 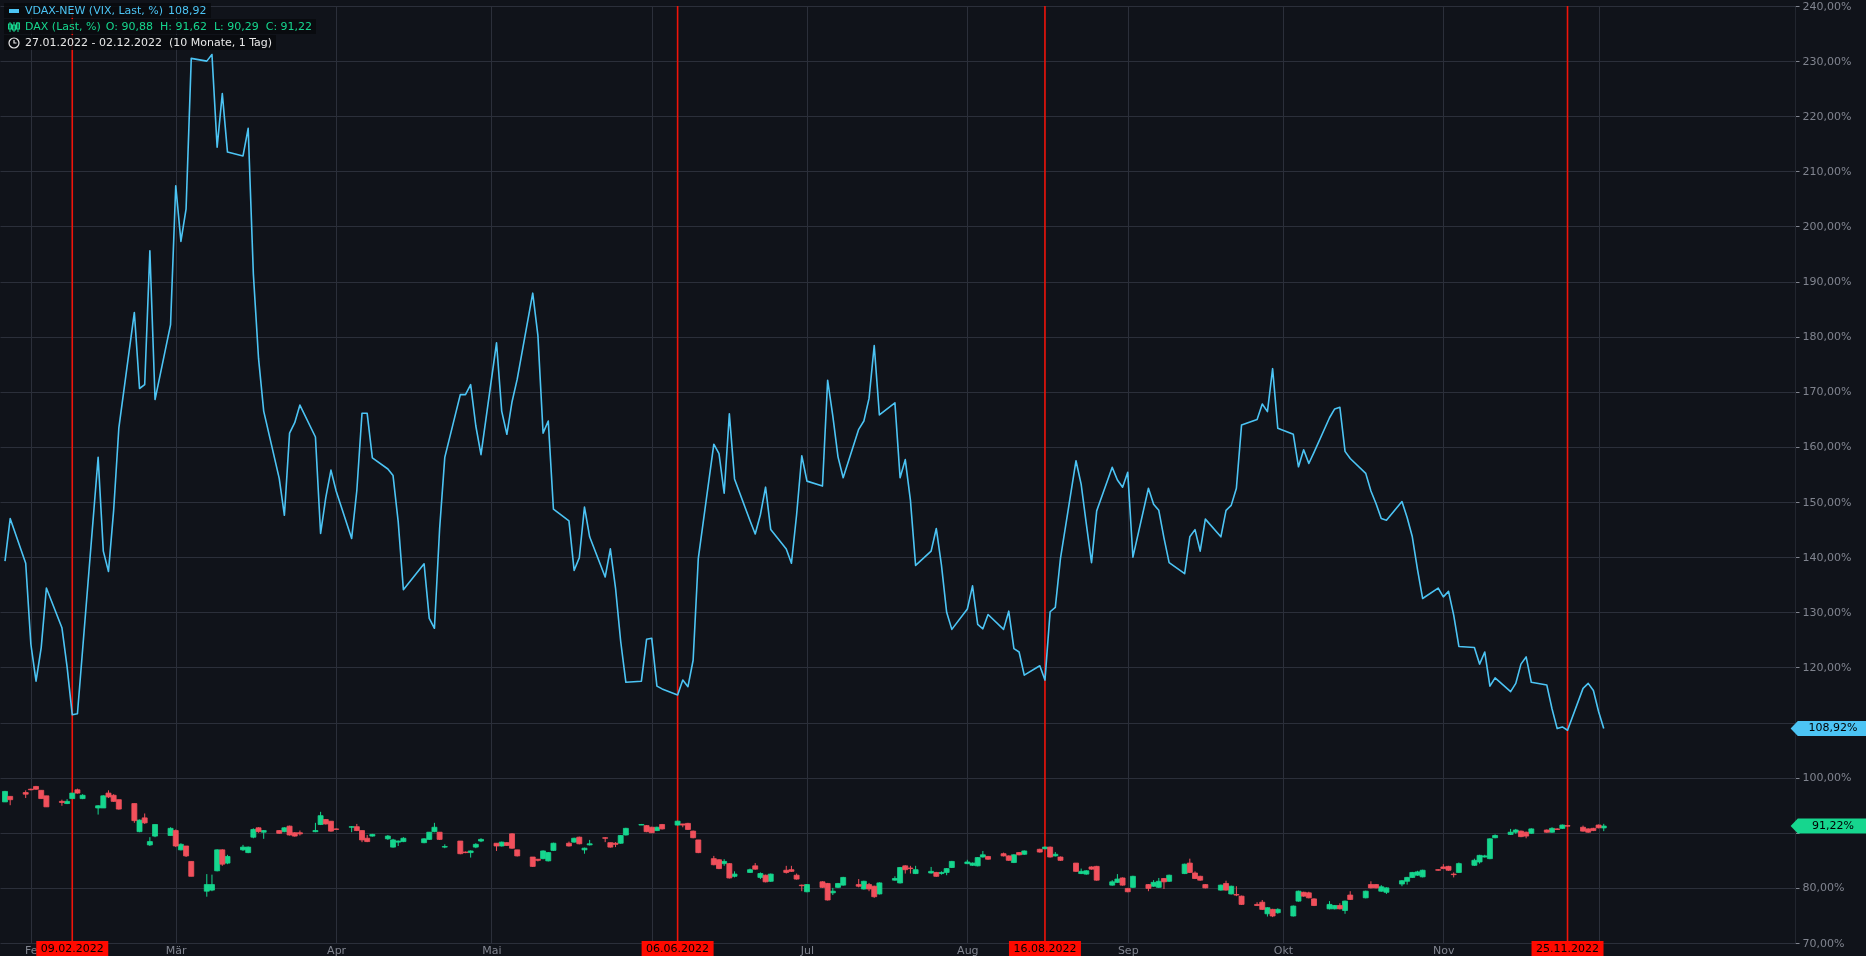 I want to click on x-tick-label: Okt, so click(x=1283, y=949).